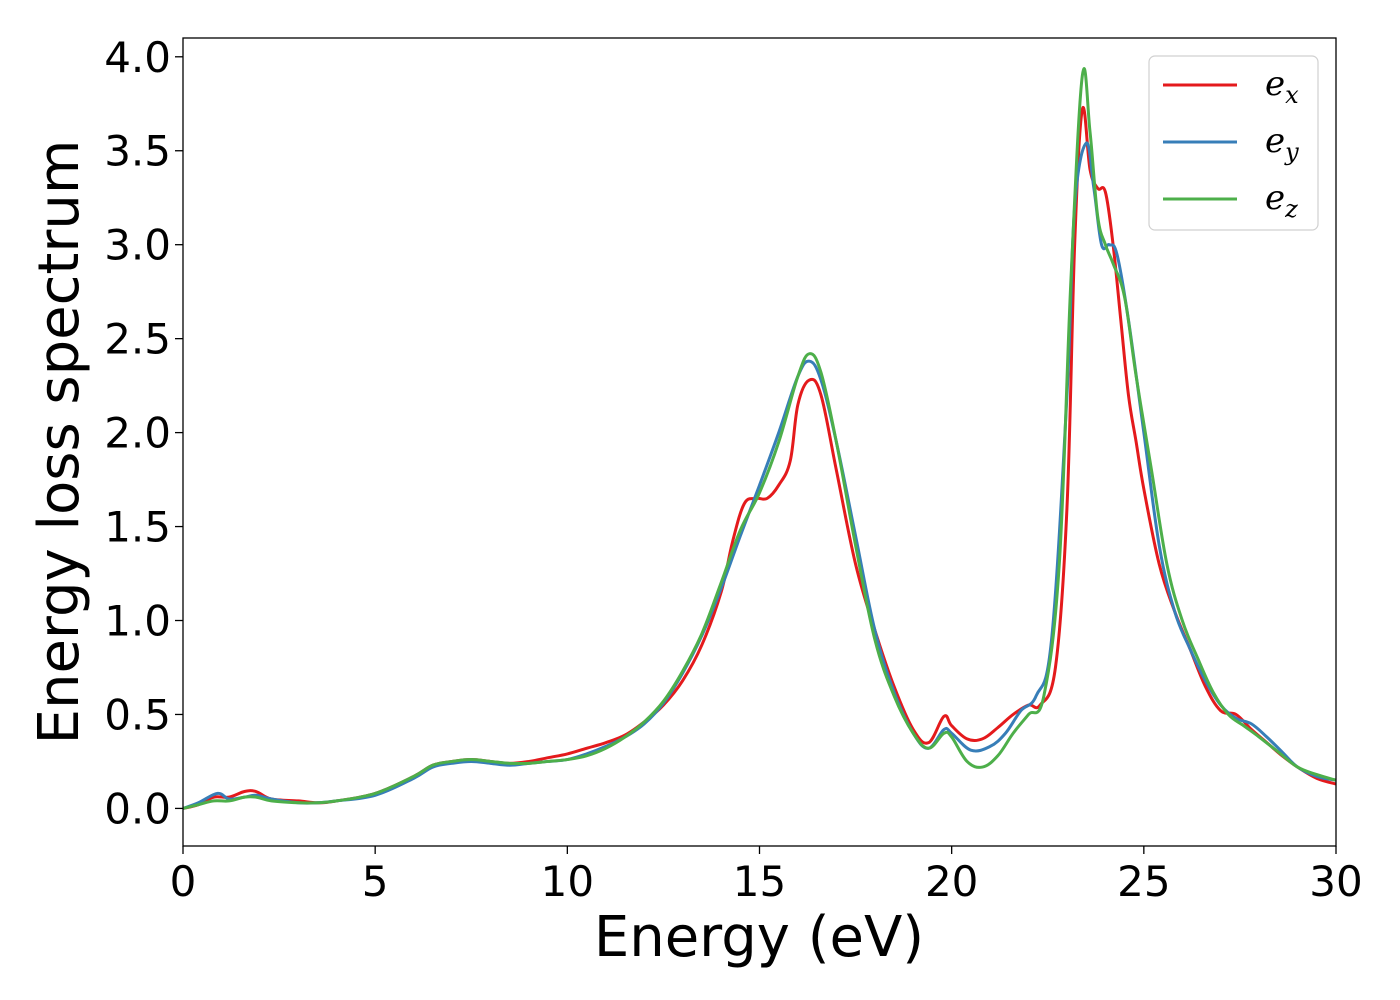 The image size is (1400, 1000). I want to click on y-tick-label: 1.0, so click(137, 621).